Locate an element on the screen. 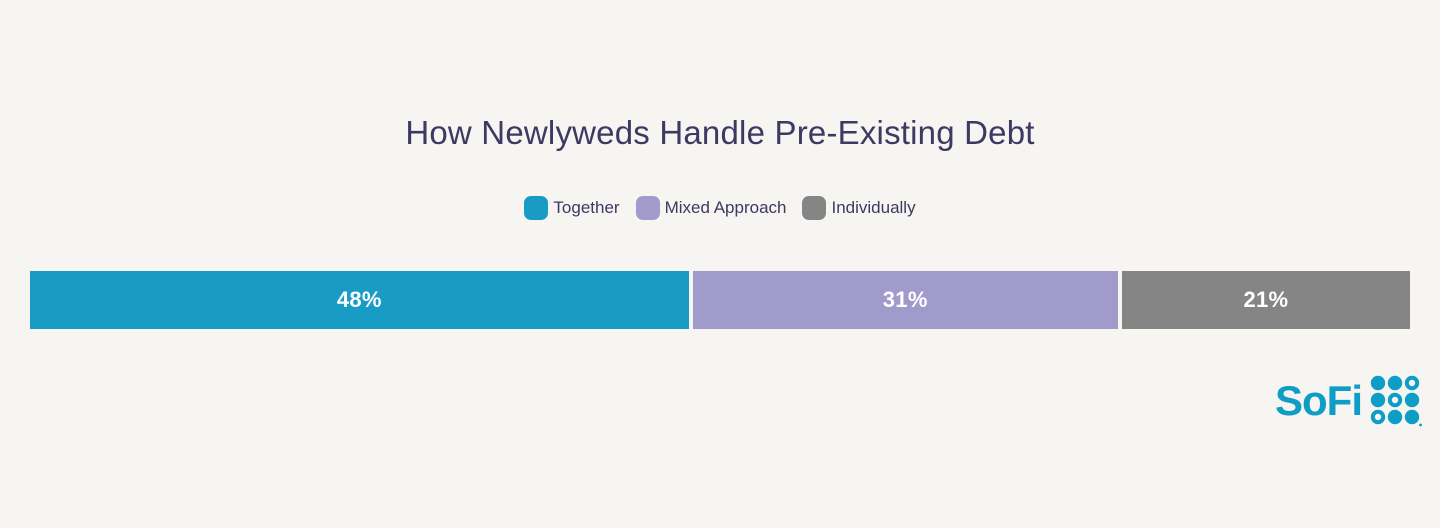 Image resolution: width=1440 pixels, height=528 pixels. sofi-logo-text: SoFi is located at coordinates (1319, 400).